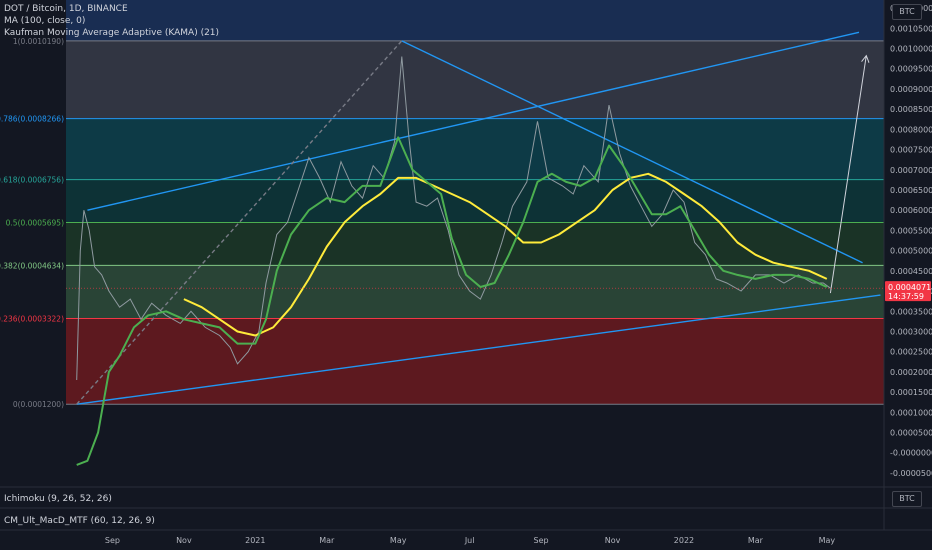 The height and width of the screenshot is (550, 932). Describe the element at coordinates (684, 540) in the screenshot. I see `x-tick-label: 2022` at that location.